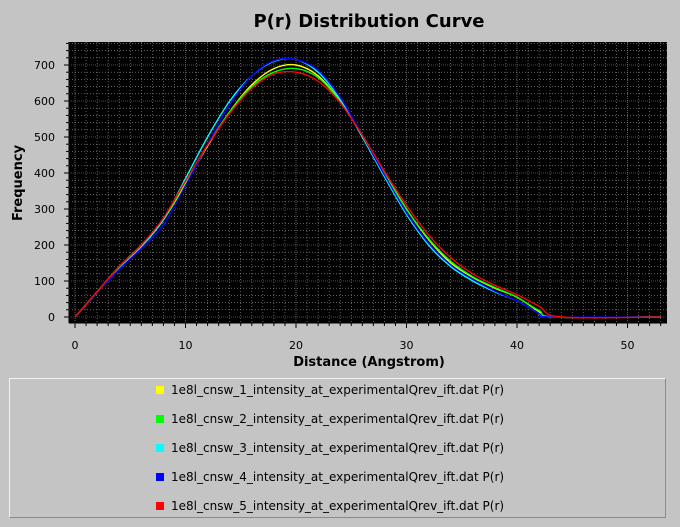 This screenshot has width=680, height=527. I want to click on x-tick-label: 30, so click(407, 345).